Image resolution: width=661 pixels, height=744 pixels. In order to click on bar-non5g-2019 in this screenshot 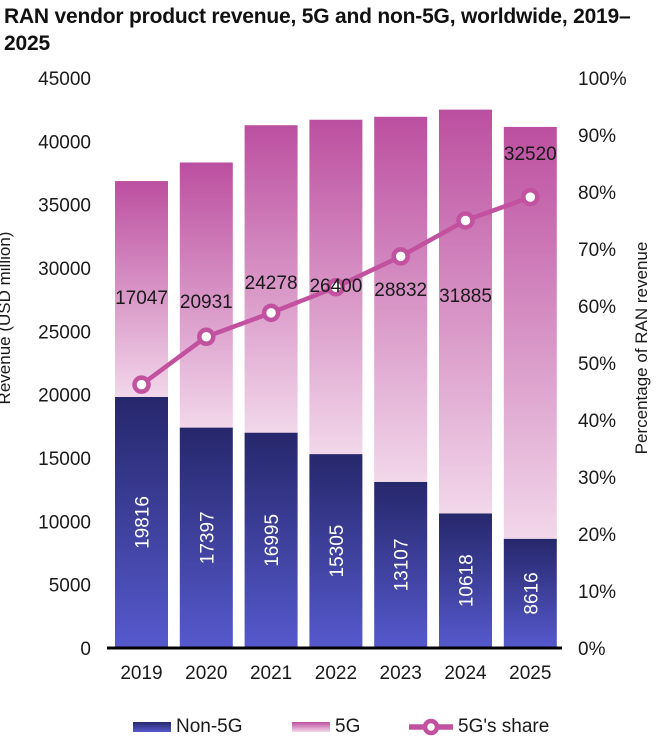, I will do `click(141, 522)`.